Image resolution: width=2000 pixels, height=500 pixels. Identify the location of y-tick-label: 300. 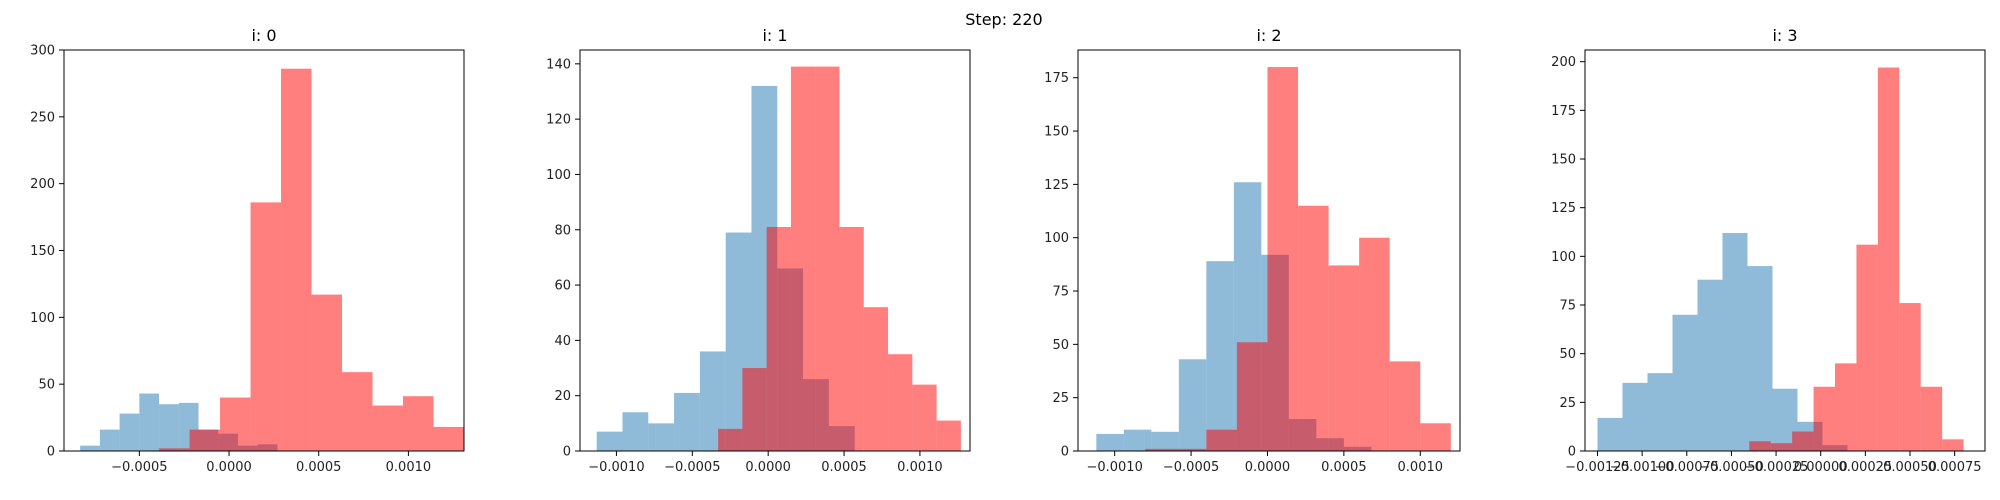
(42, 51).